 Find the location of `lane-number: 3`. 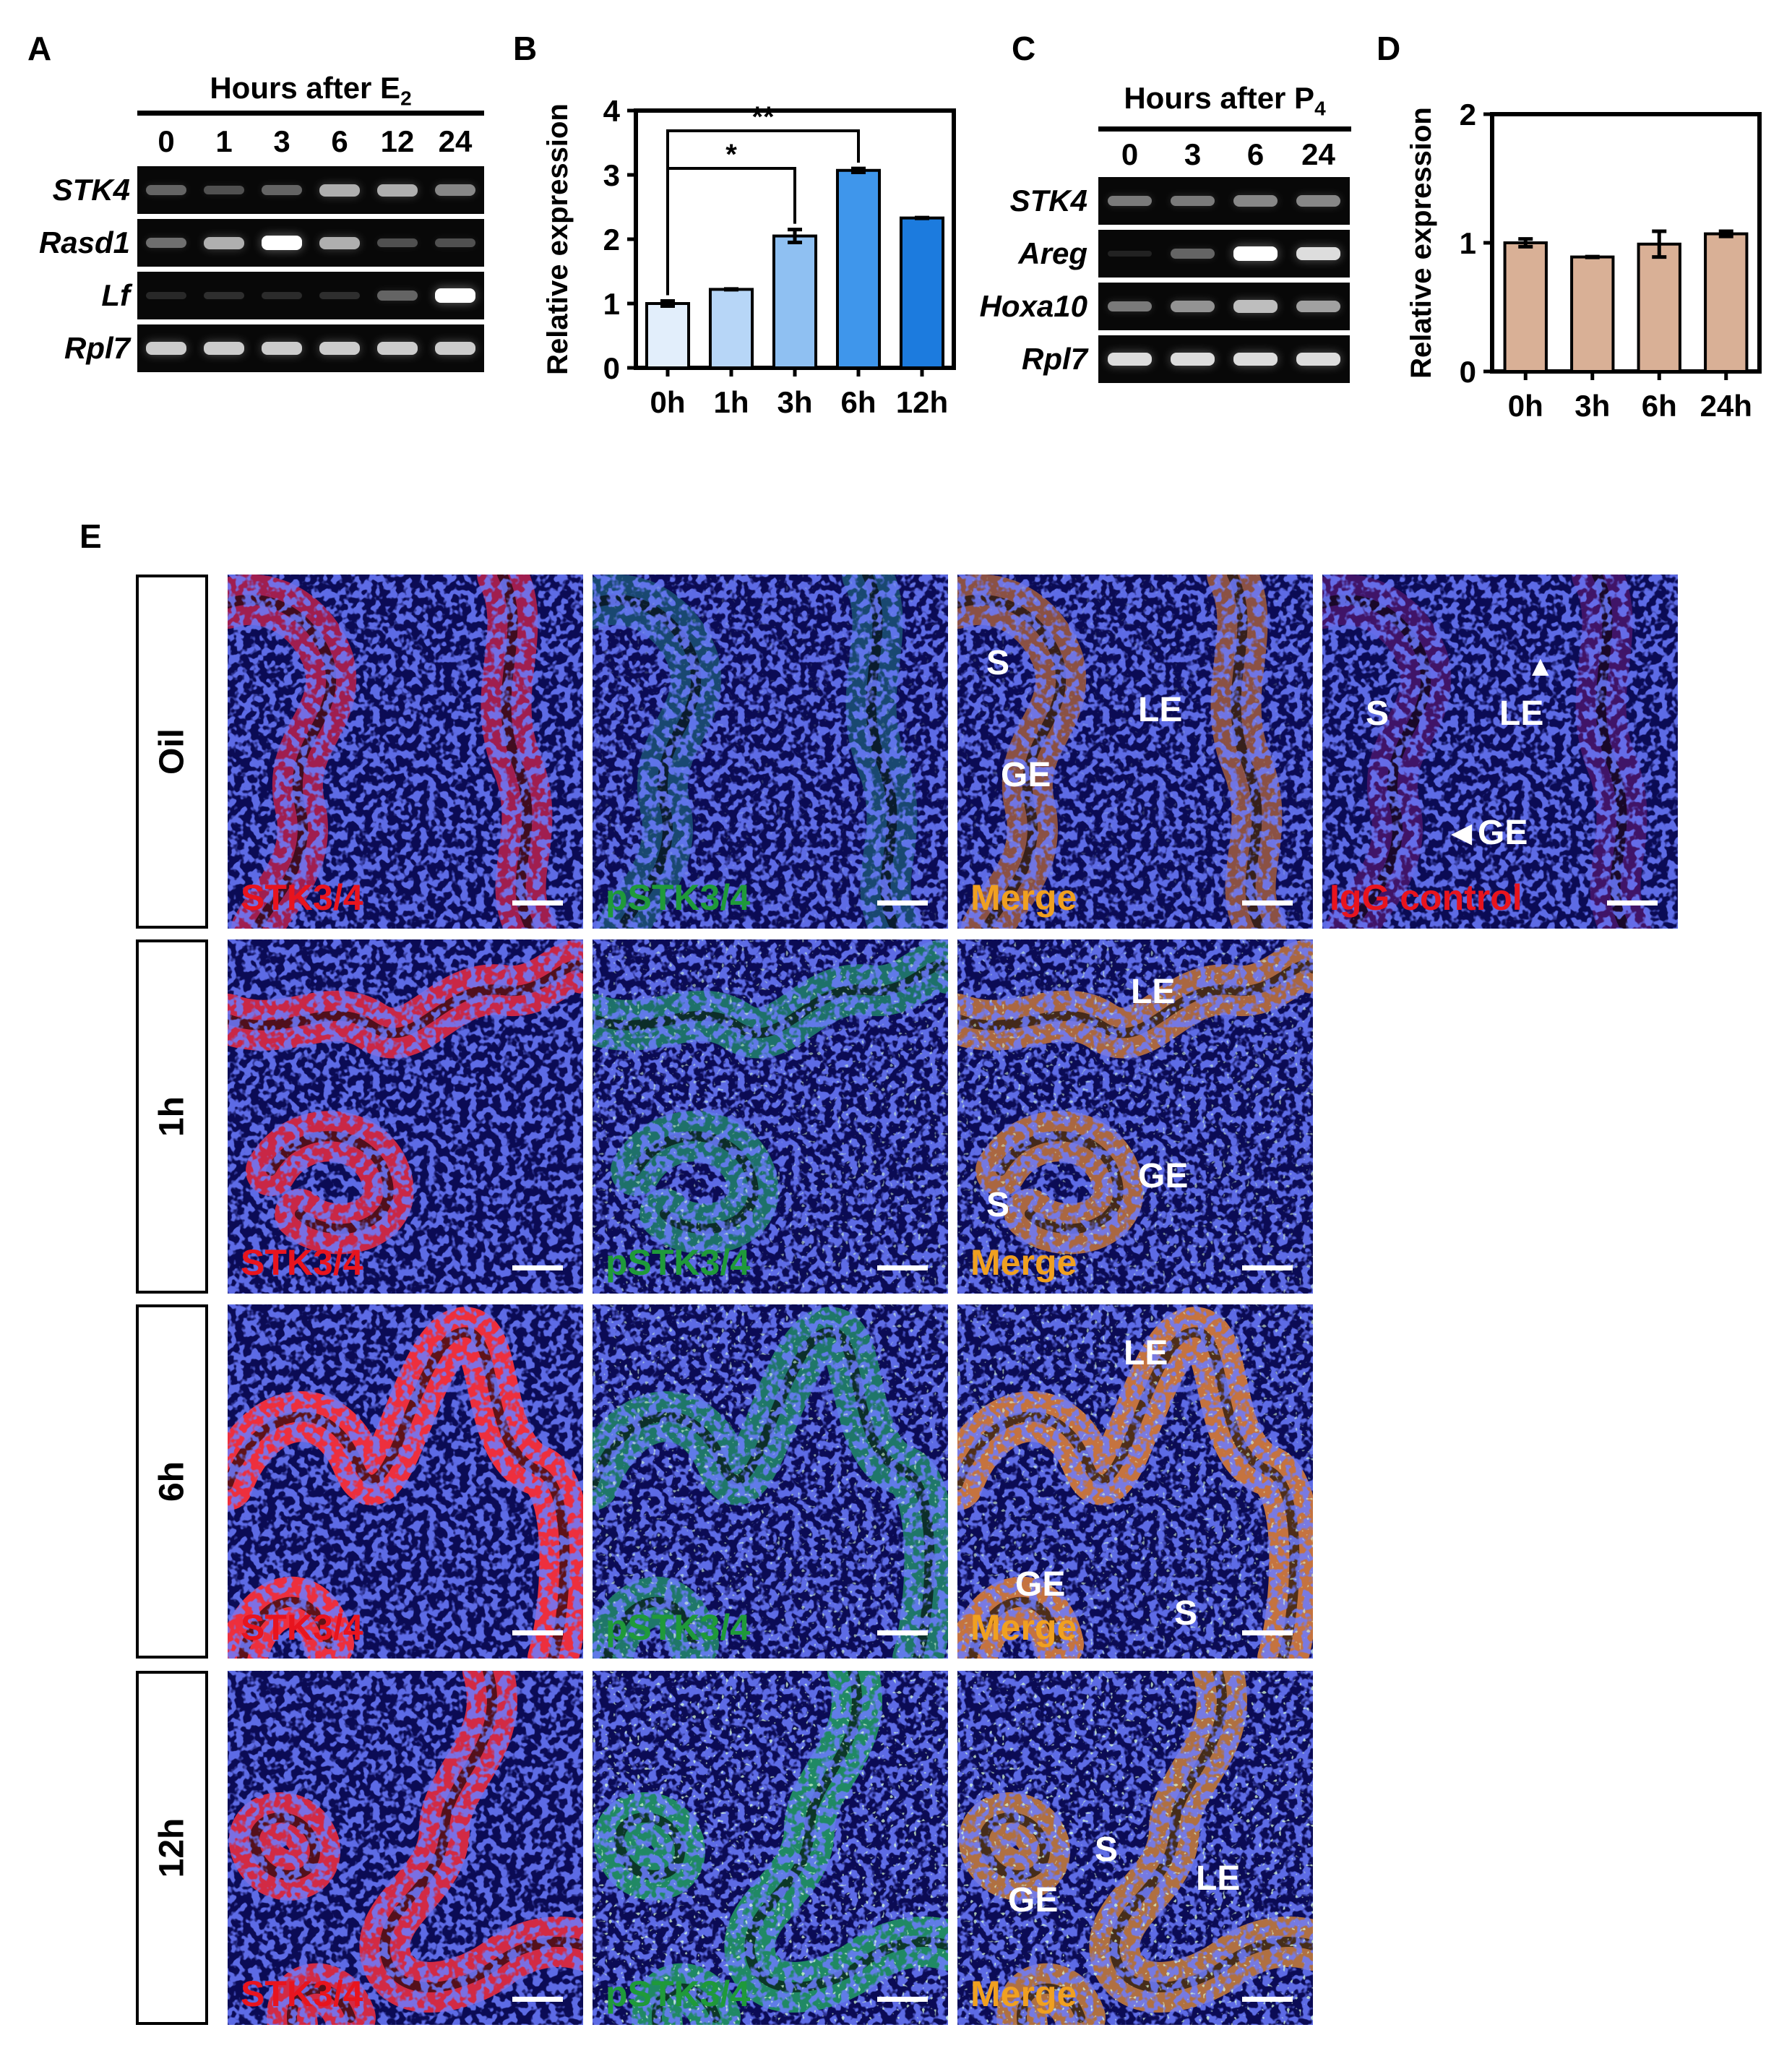

lane-number: 3 is located at coordinates (1193, 154).